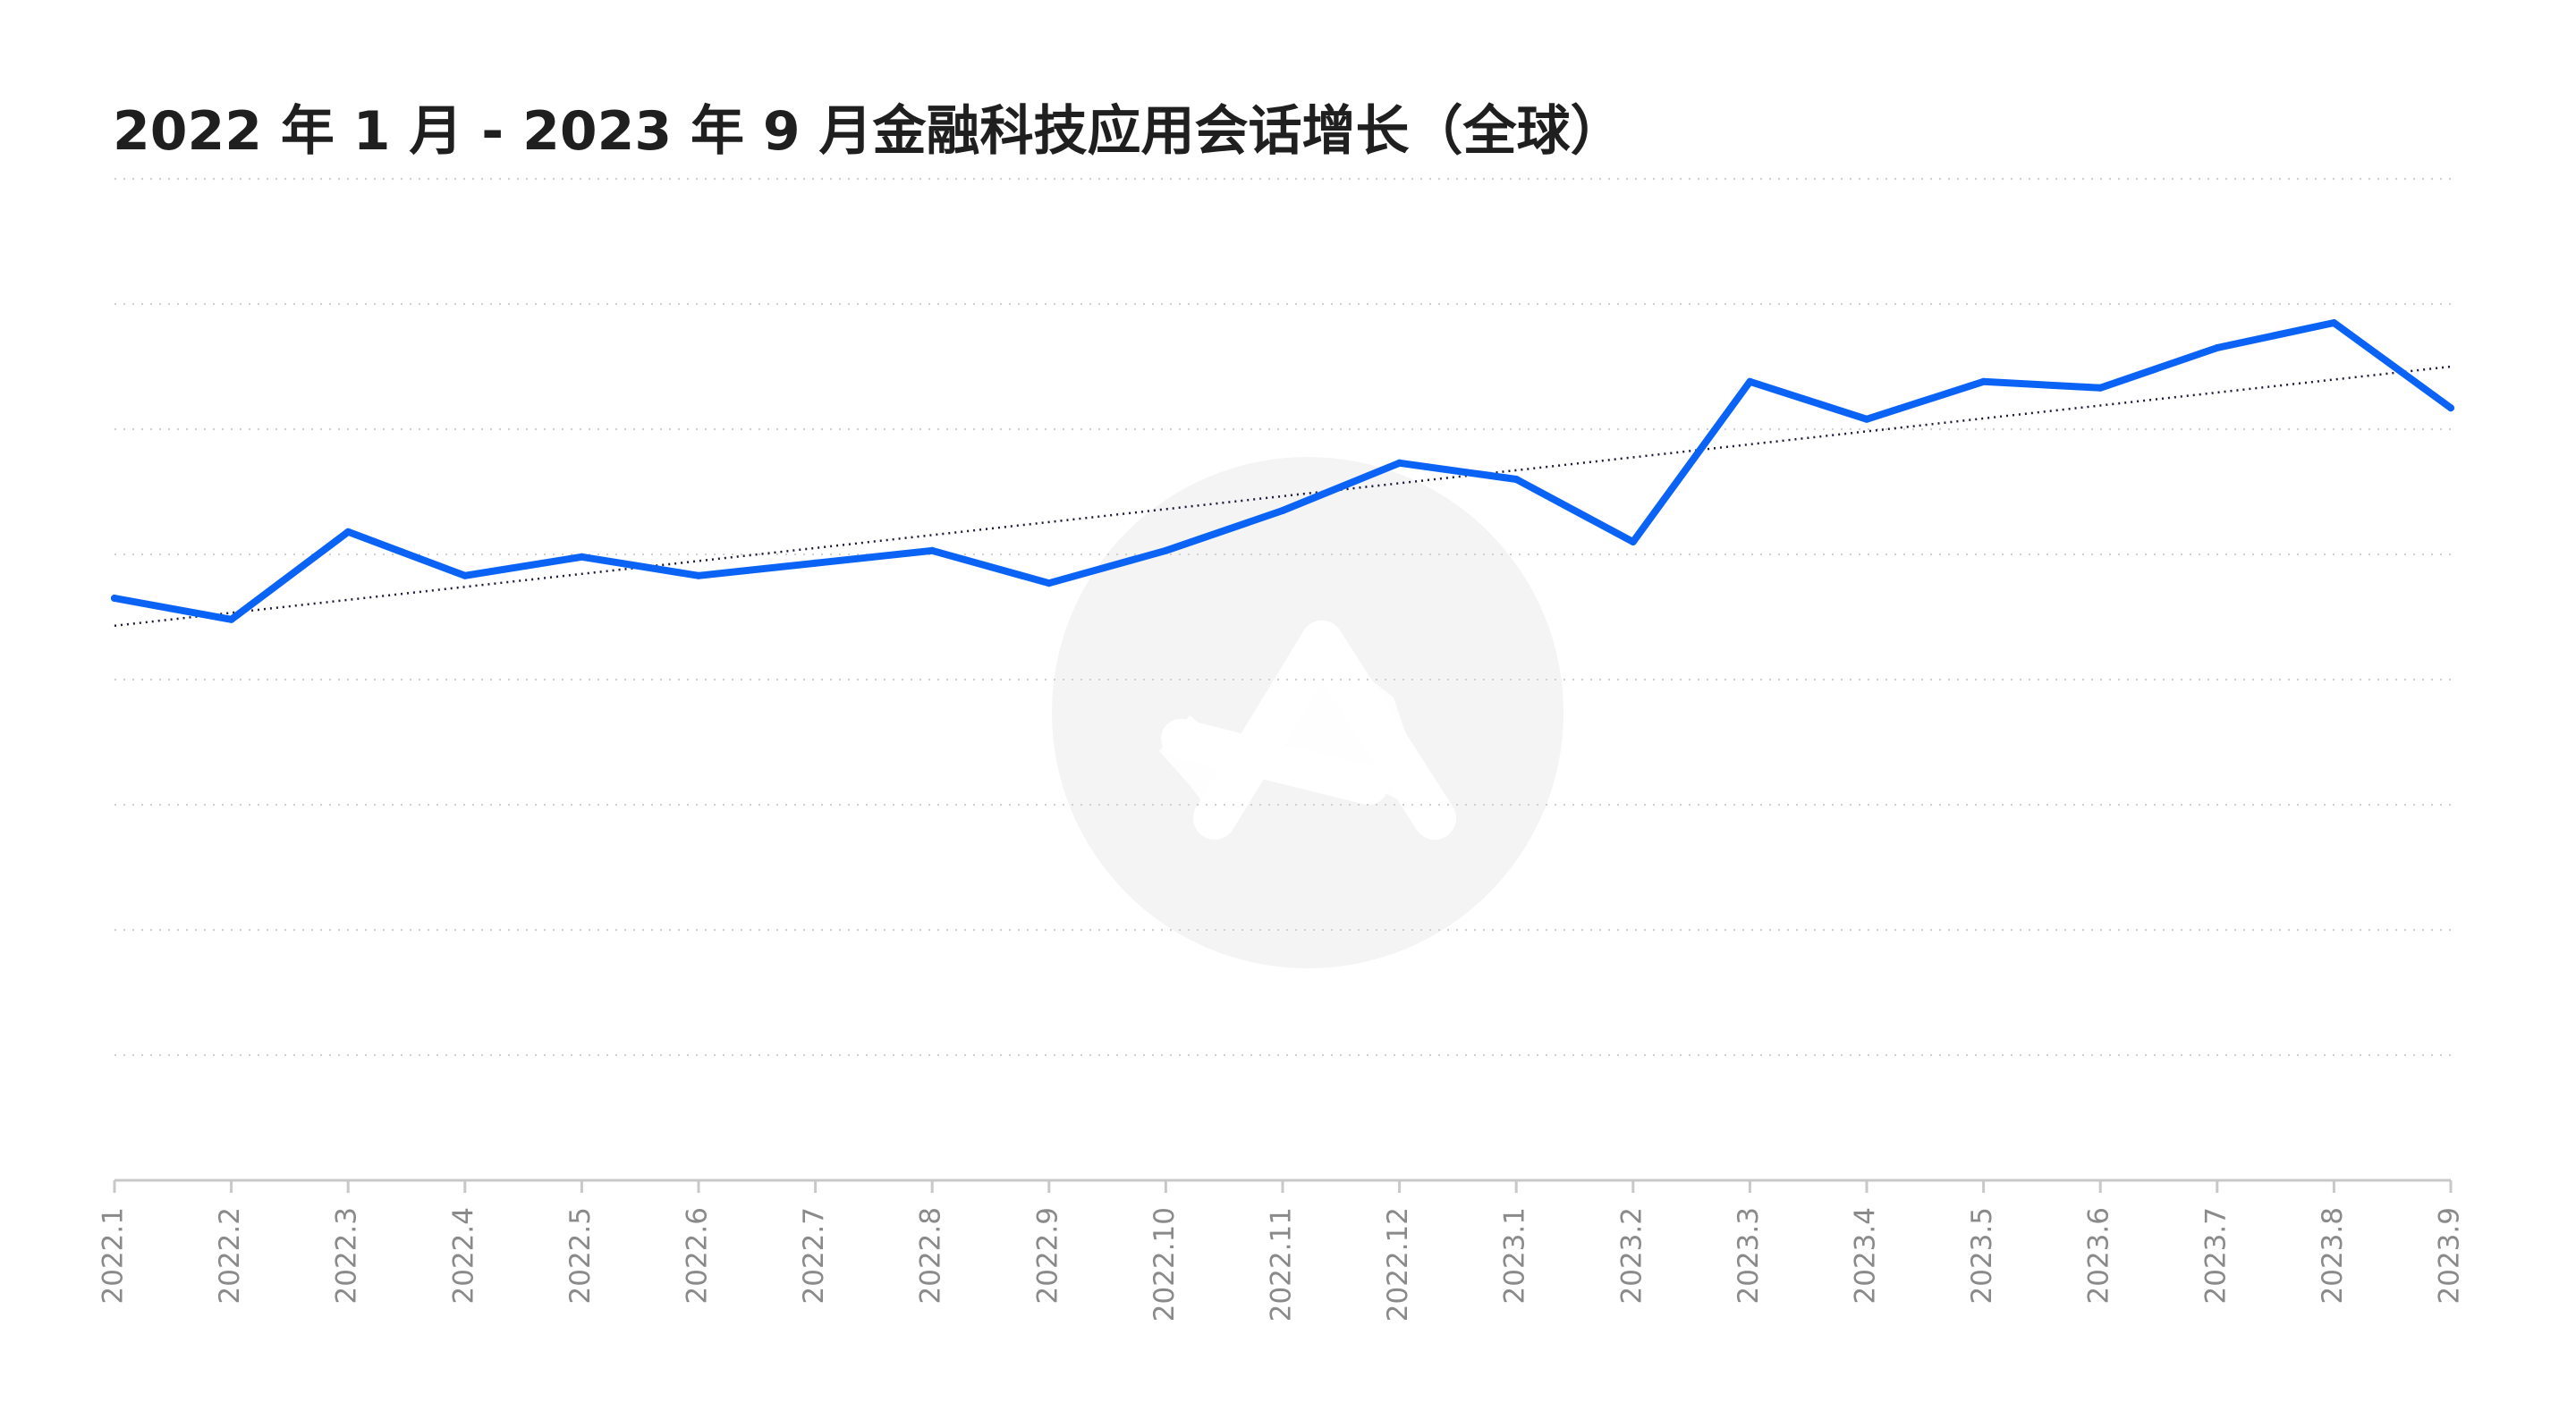 This screenshot has height=1411, width=2576. I want to click on x-tick-label: 2023.1, so click(1515, 1255).